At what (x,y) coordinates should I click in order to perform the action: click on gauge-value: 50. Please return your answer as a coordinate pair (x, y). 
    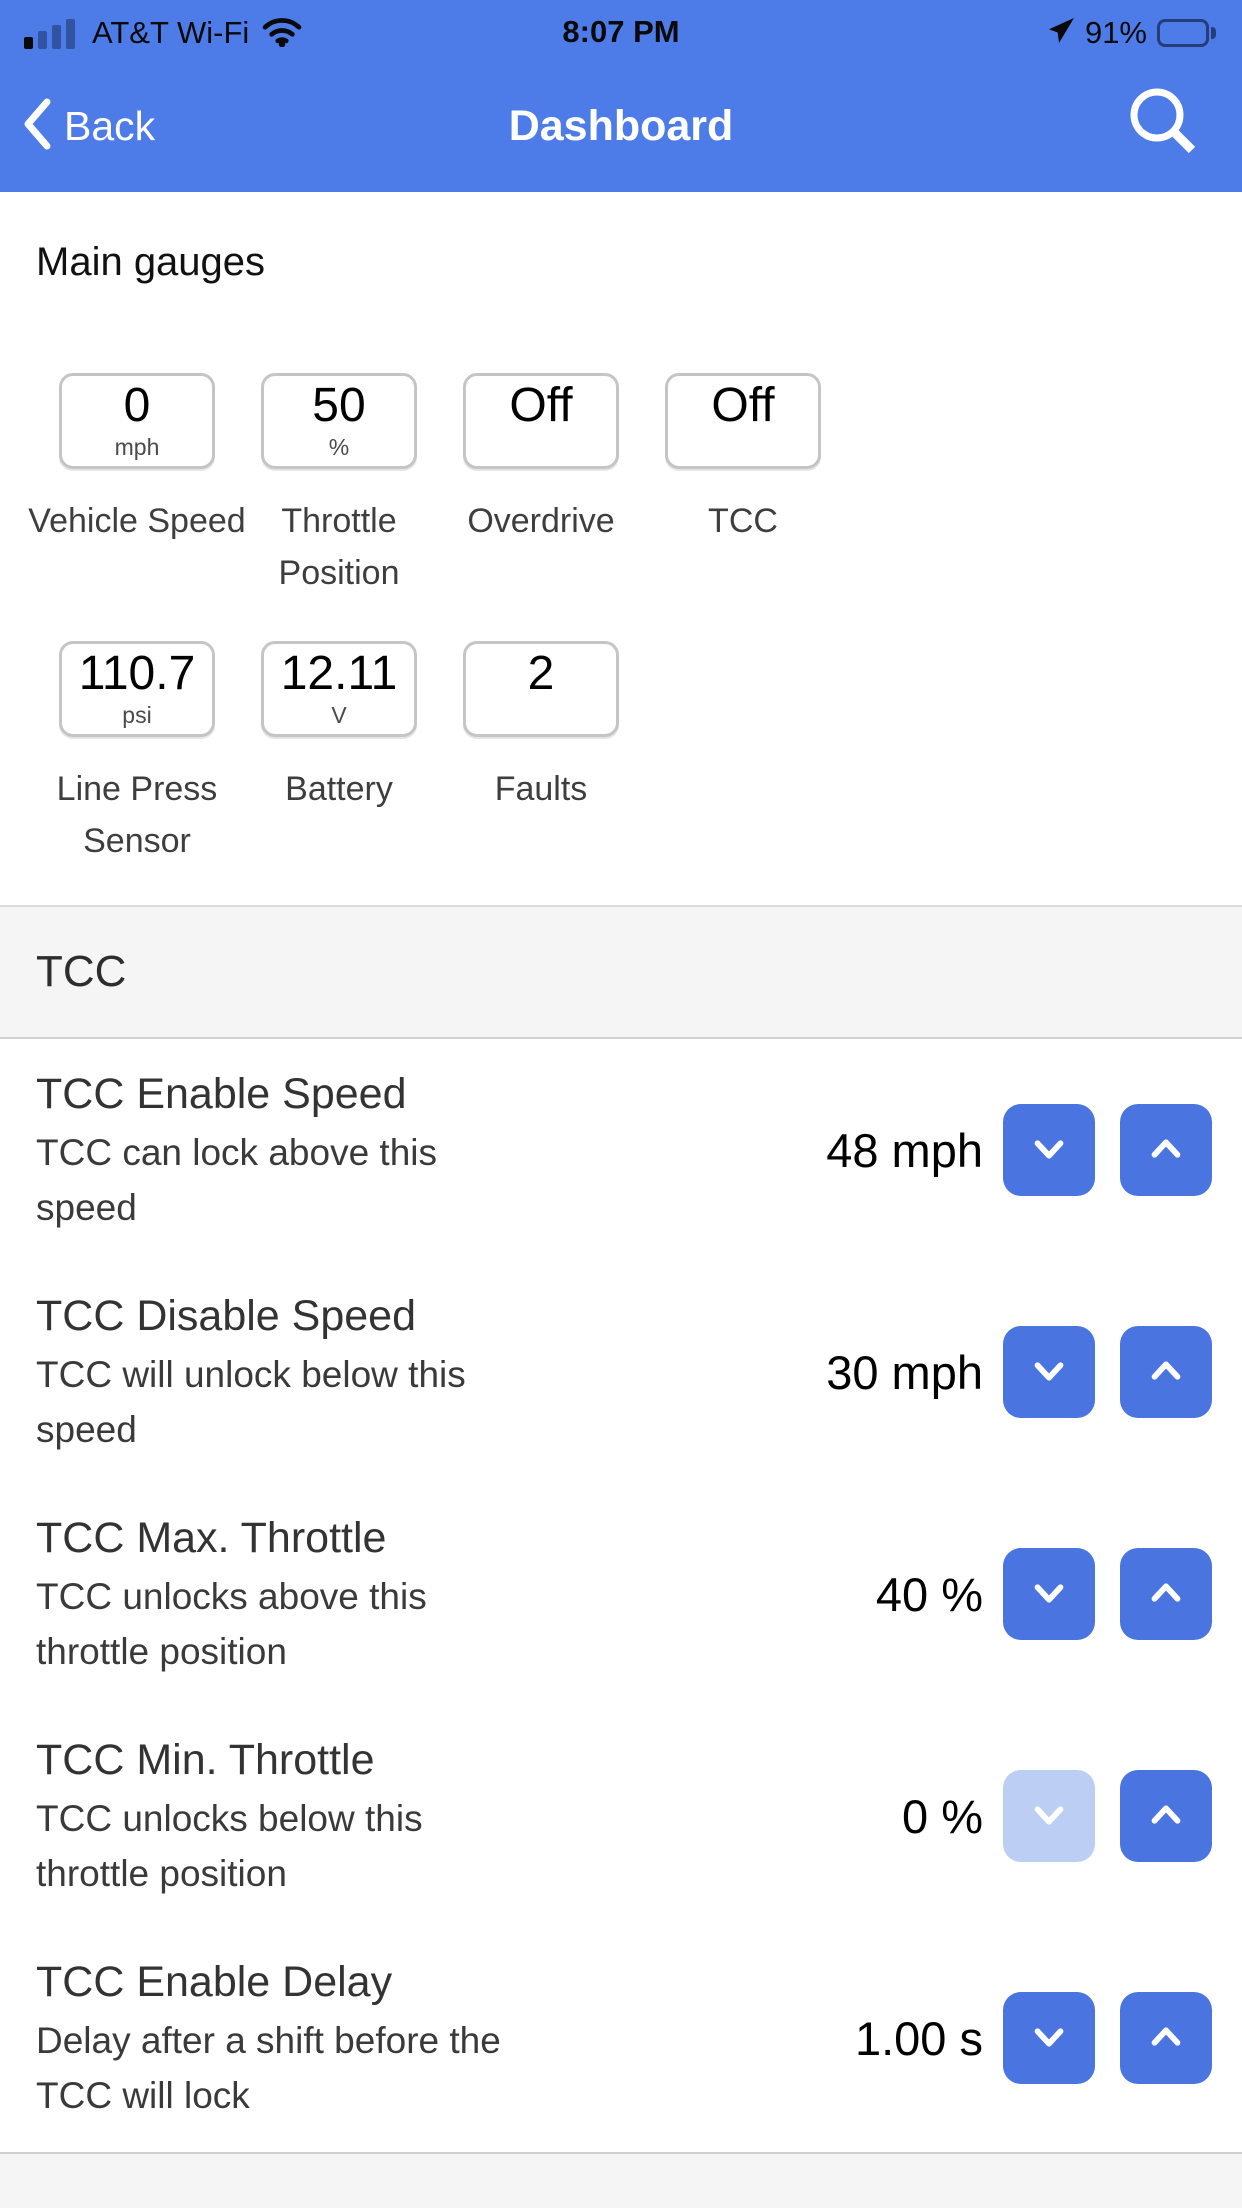
    Looking at the image, I should click on (339, 405).